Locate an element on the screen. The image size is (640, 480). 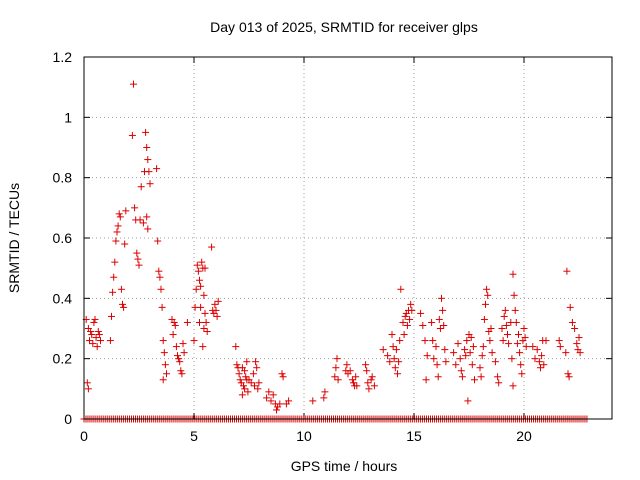
x-tick-label: 0 is located at coordinates (84, 436).